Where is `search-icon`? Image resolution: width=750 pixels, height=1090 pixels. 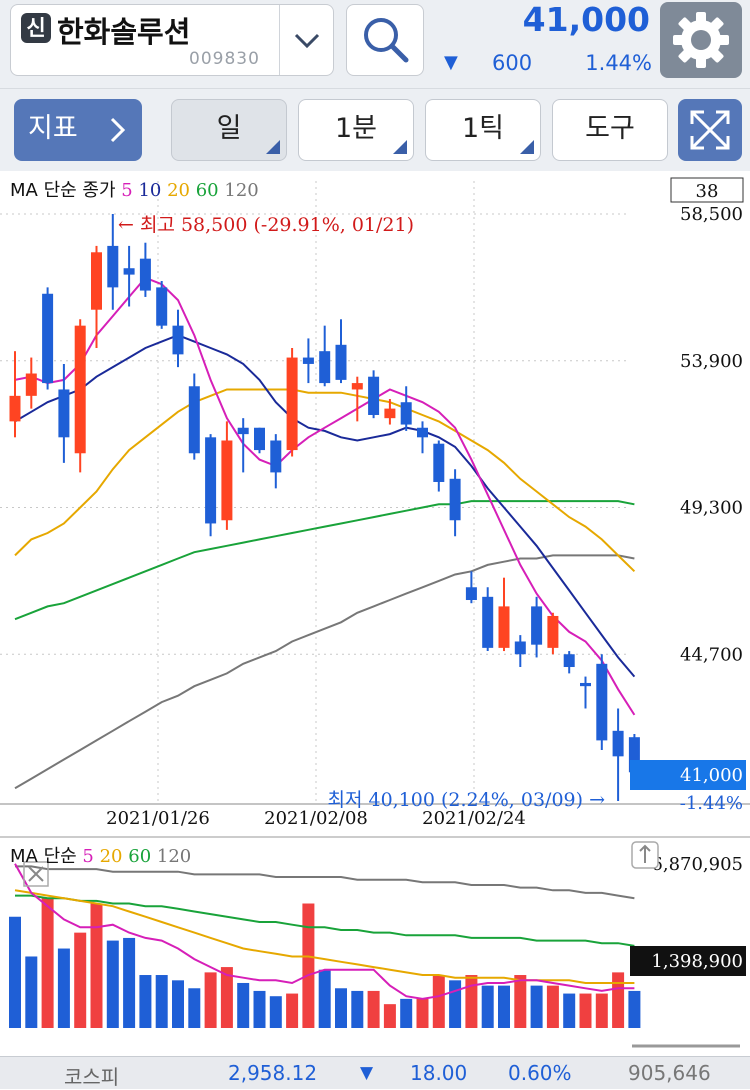
search-icon is located at coordinates (386, 40).